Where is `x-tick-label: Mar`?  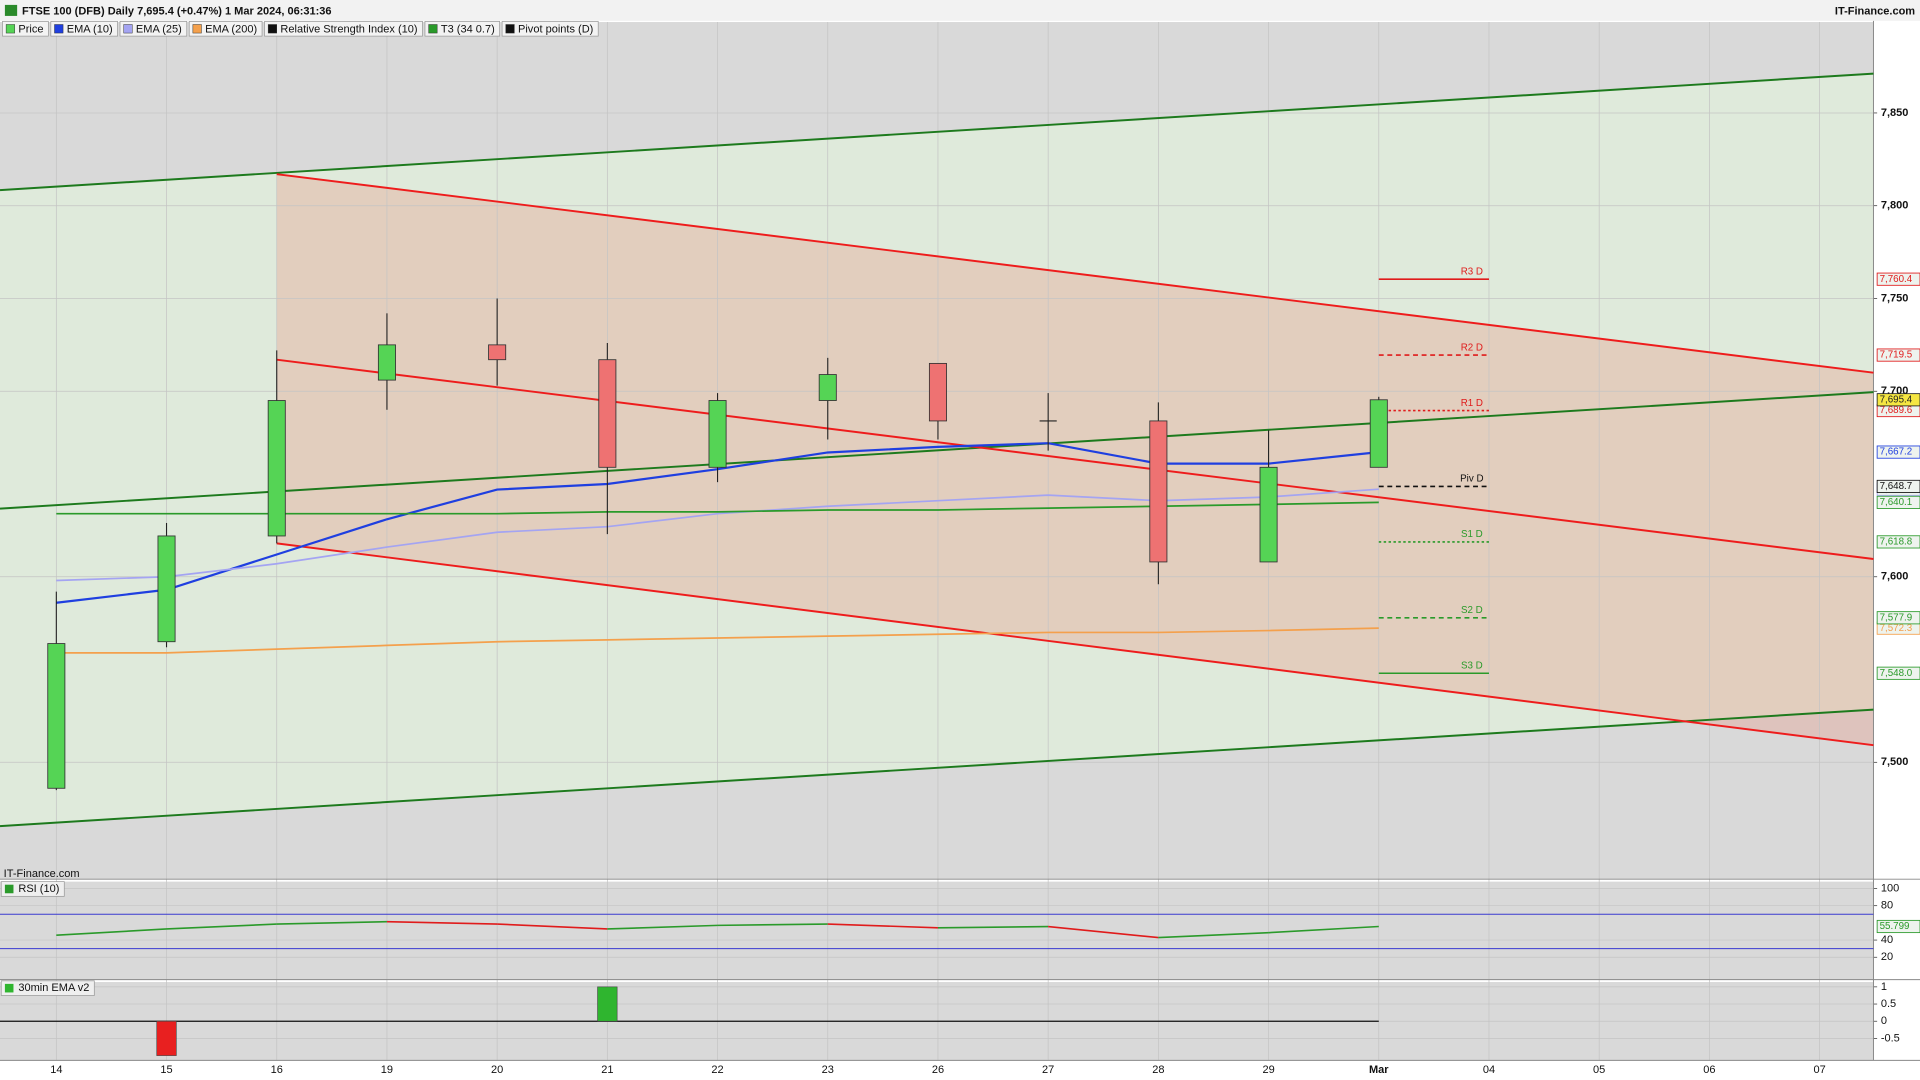 x-tick-label: Mar is located at coordinates (1379, 1070).